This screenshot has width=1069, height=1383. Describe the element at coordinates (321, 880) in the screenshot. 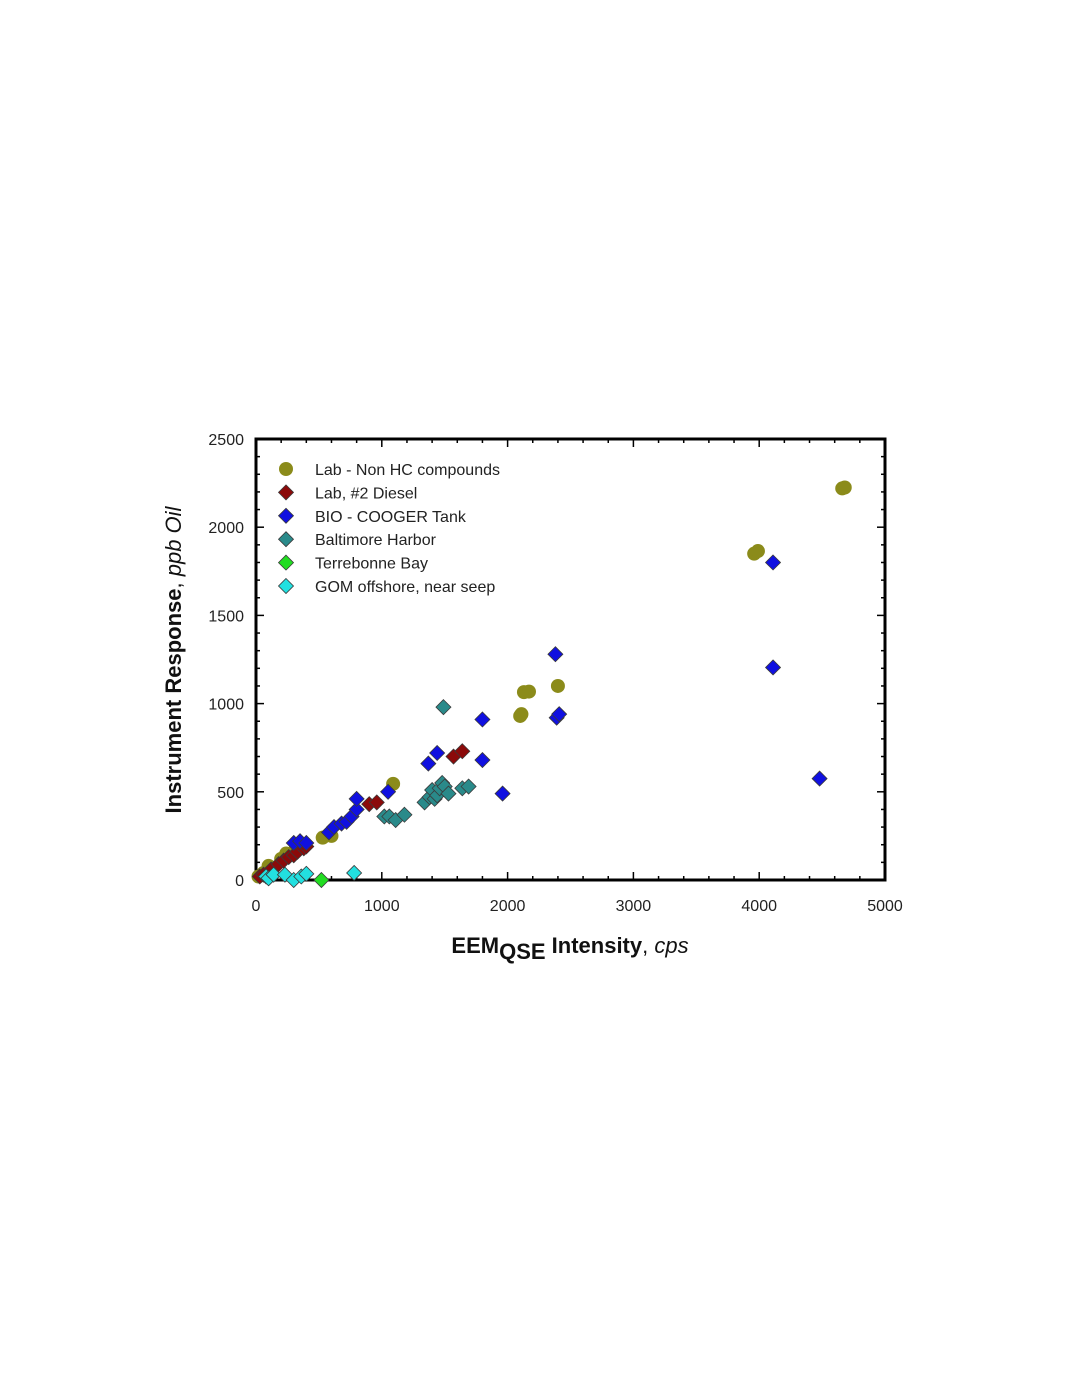

I see `data-point-terrebonne-bay` at that location.